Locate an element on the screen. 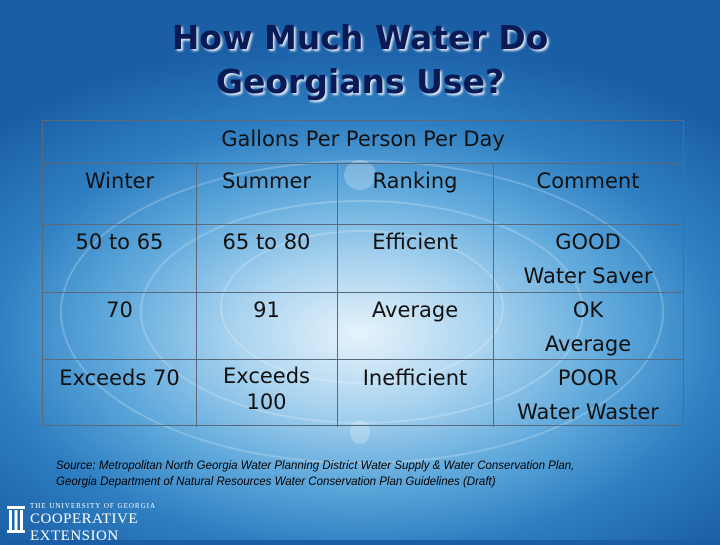 The width and height of the screenshot is (720, 545). table-cell-comment: POOR Water Waster is located at coordinates (588, 395).